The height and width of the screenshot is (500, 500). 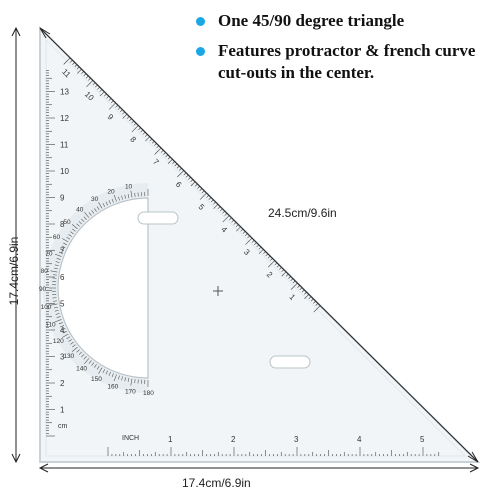 I want to click on dimension-label-left: 17.4cm/6.9in, so click(x=14, y=271).